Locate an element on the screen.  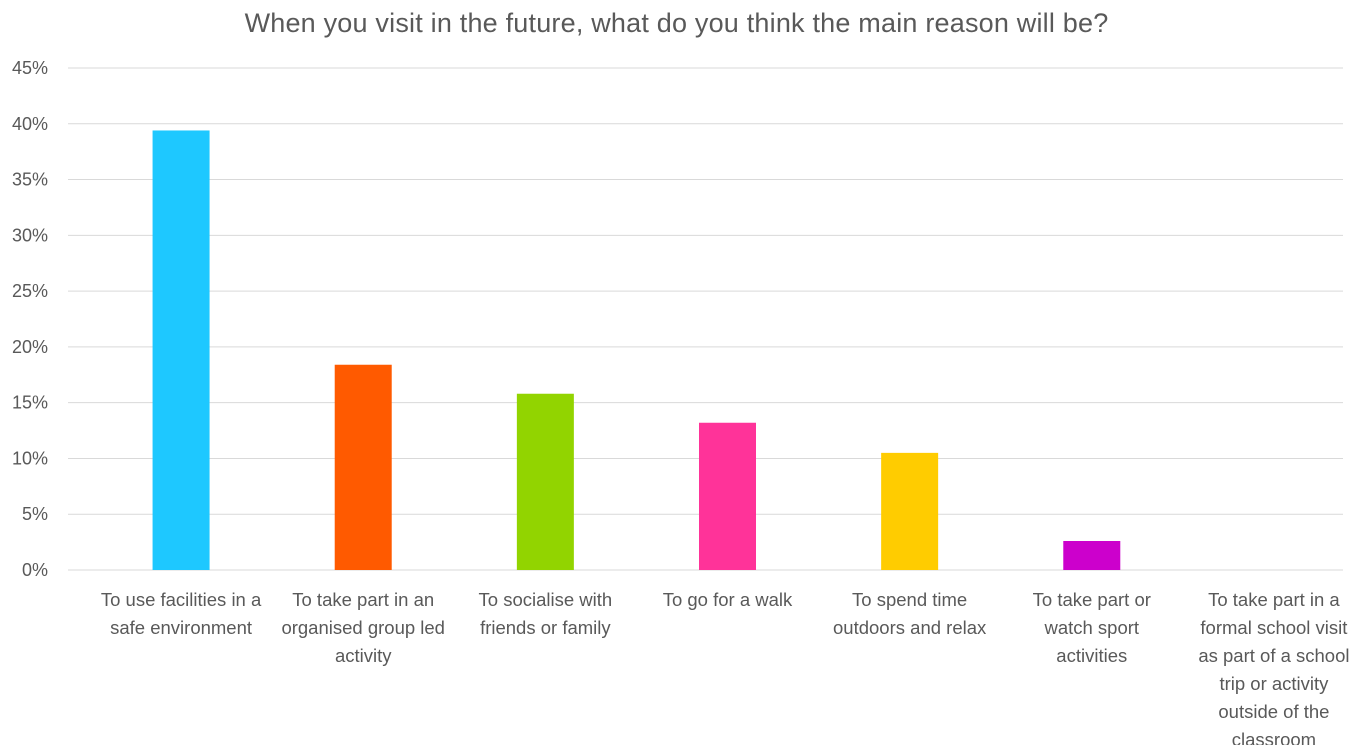
x-tick-label: To socialise with friends or family is located at coordinates (546, 613).